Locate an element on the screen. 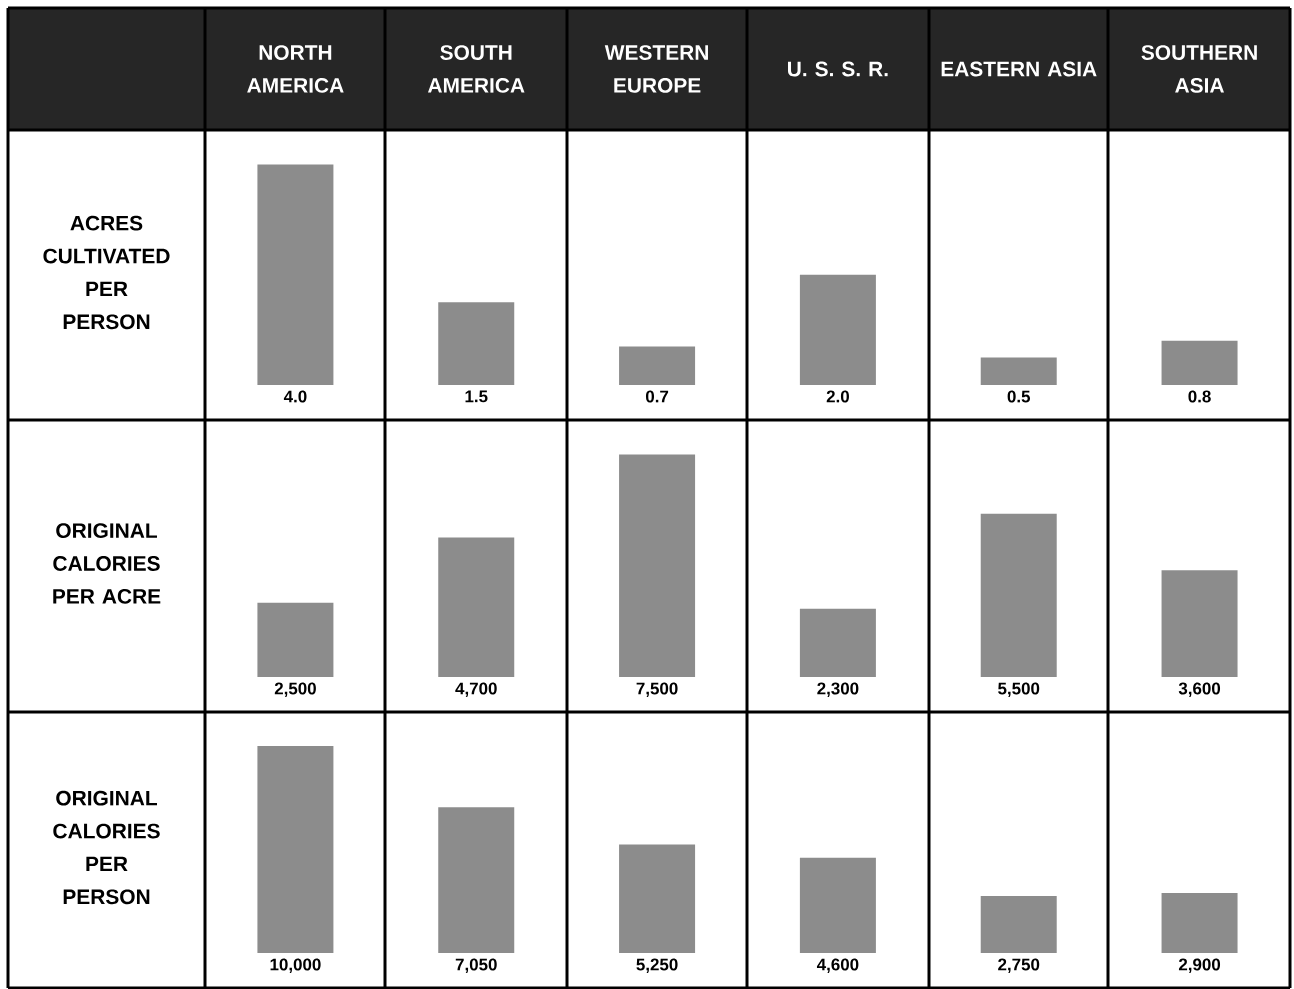 The width and height of the screenshot is (1294, 989). data-label: 10,000 is located at coordinates (295, 965).